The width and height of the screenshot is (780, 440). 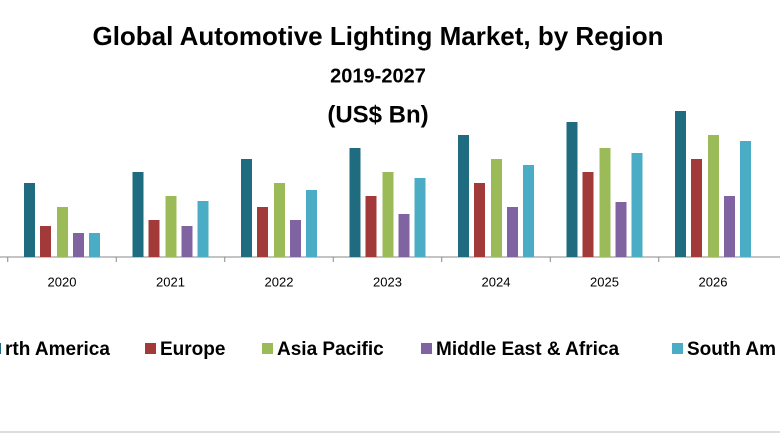 I want to click on x-tick-label: 2023, so click(x=387, y=281).